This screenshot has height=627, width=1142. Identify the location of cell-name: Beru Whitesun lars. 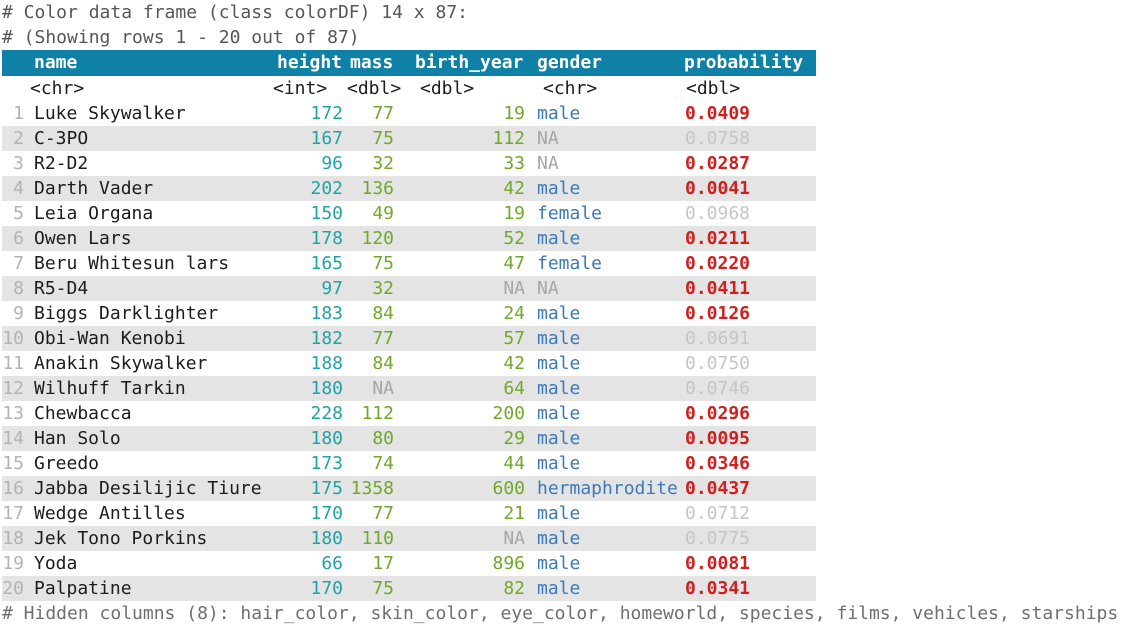
(132, 263).